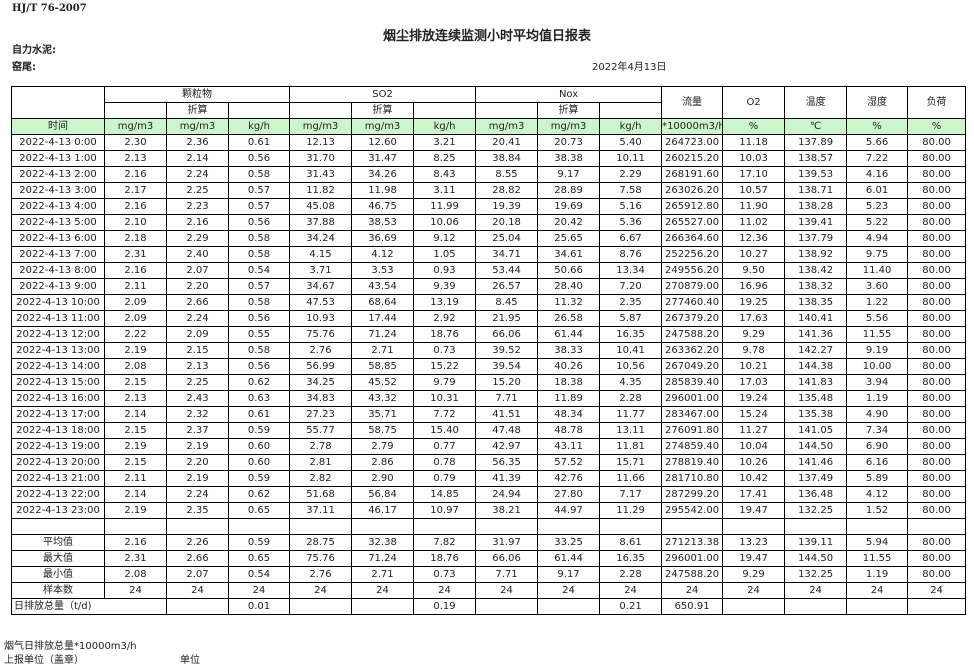 The image size is (974, 666). Describe the element at coordinates (321, 366) in the screenshot. I see `value-cell: 56.99` at that location.